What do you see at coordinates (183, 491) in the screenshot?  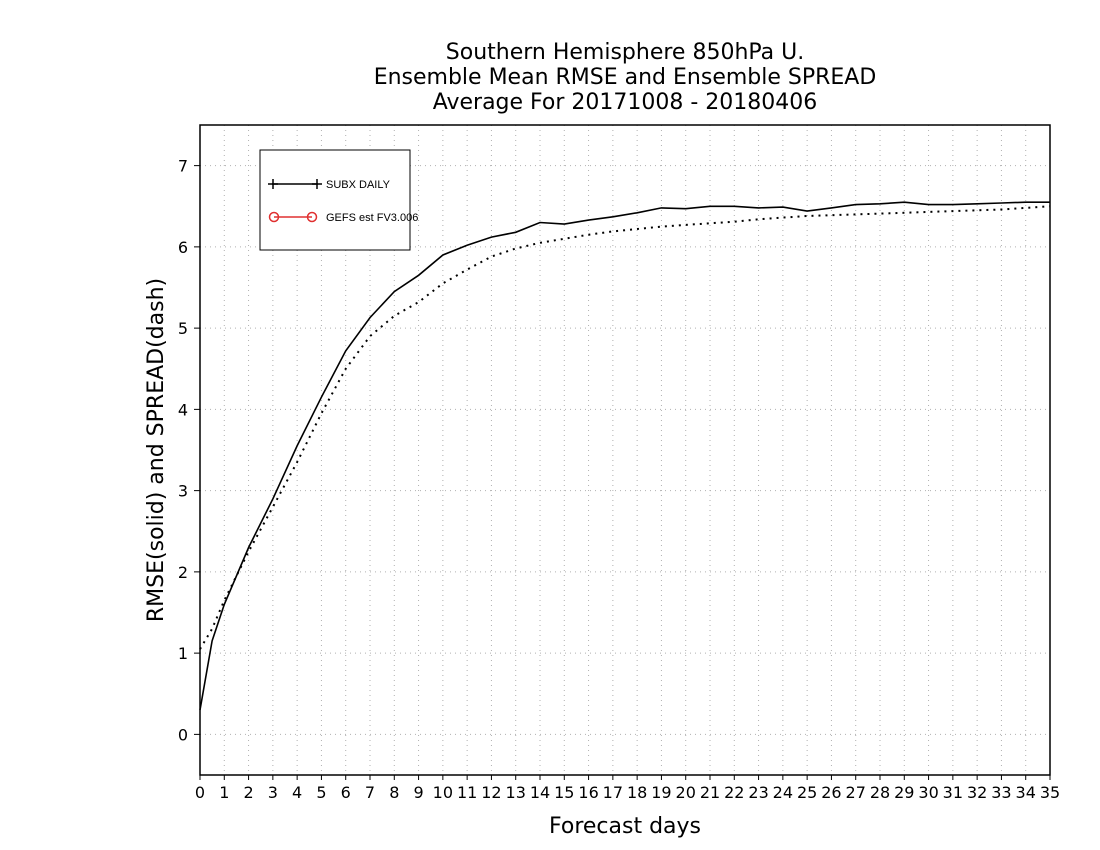 I see `y-tick-label: 3` at bounding box center [183, 491].